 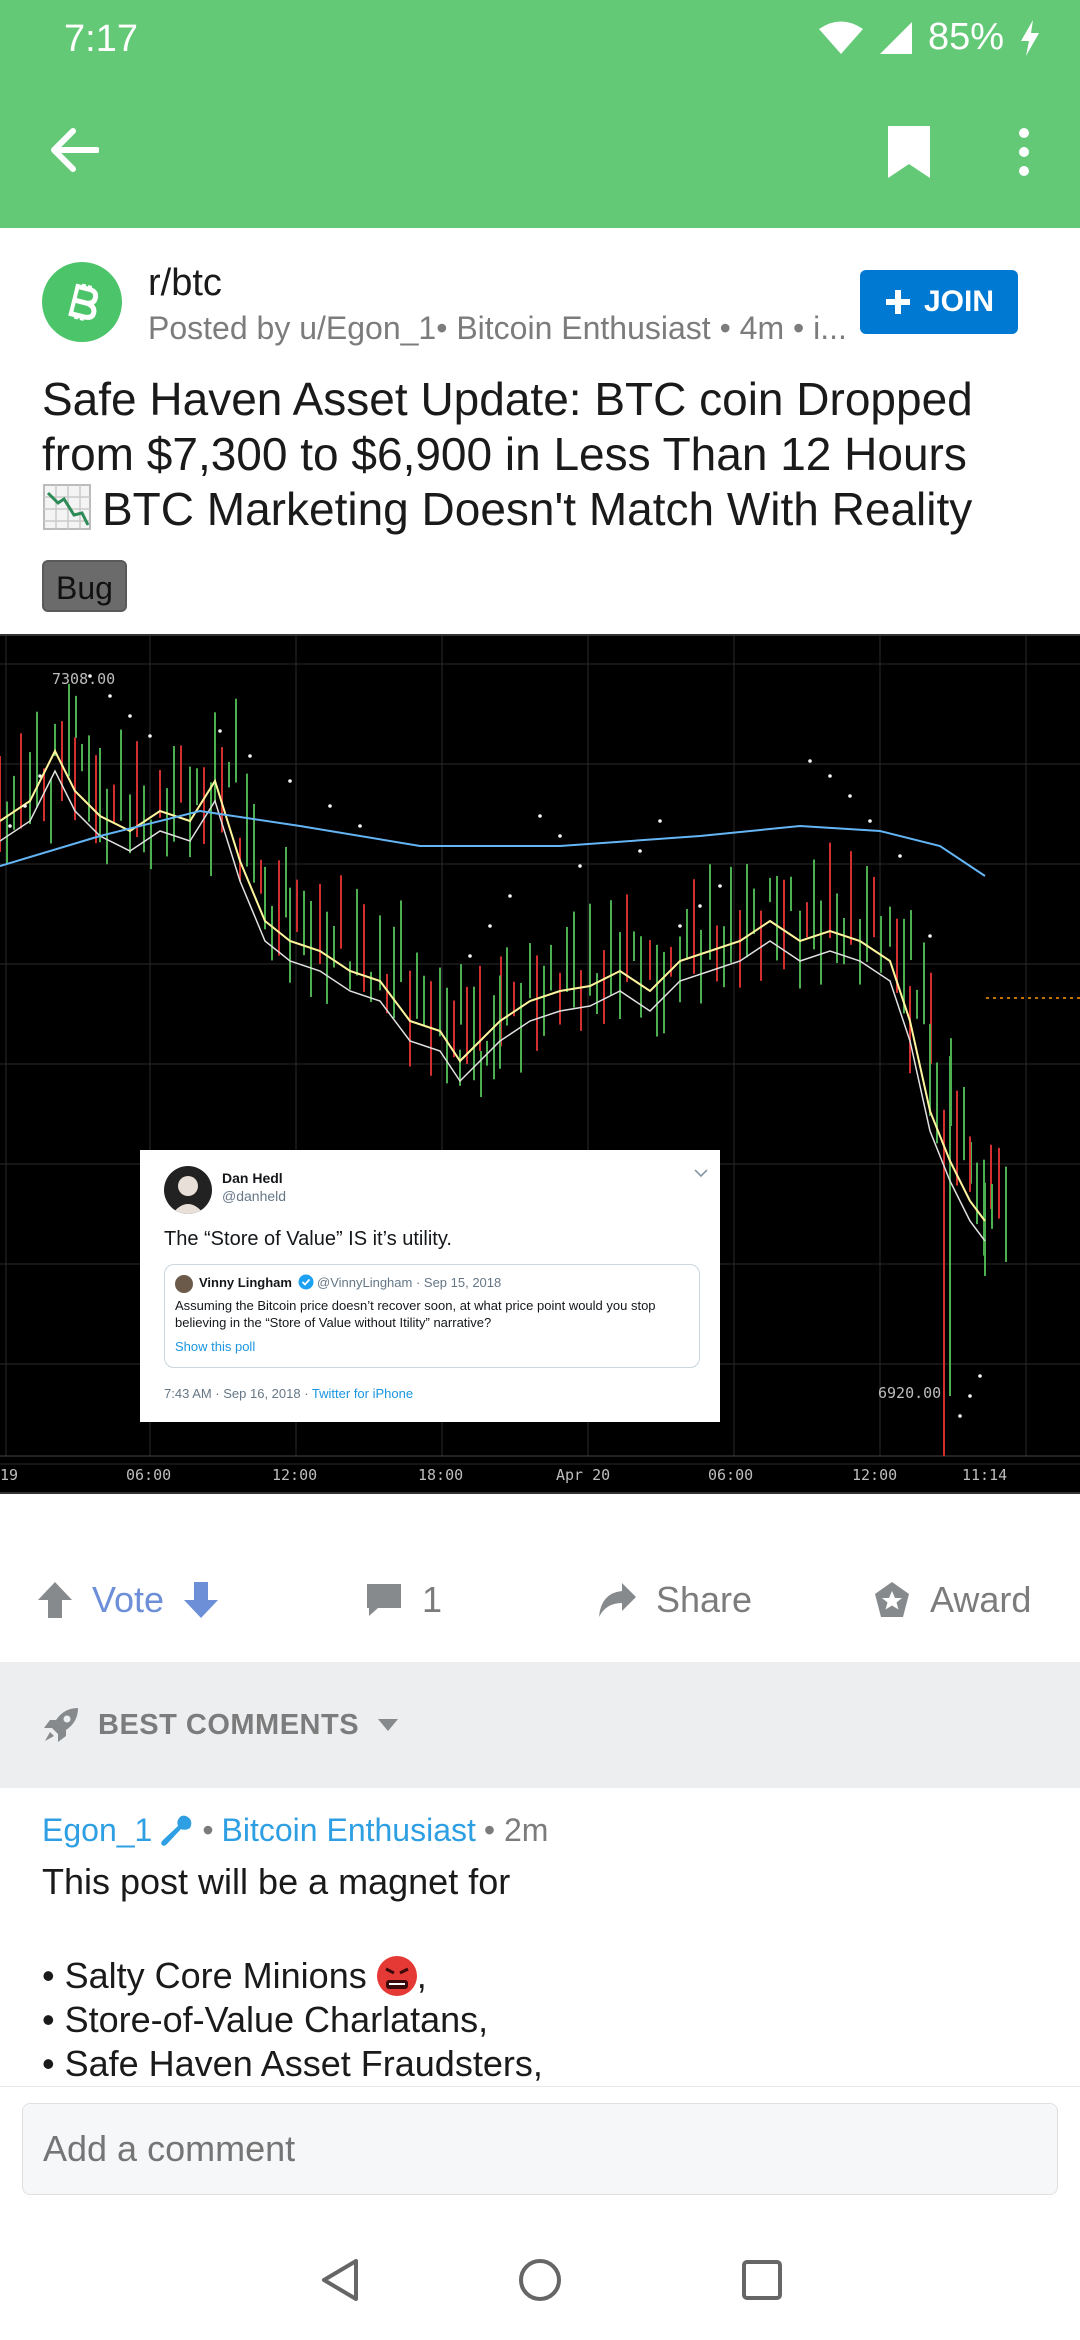 What do you see at coordinates (61, 1725) in the screenshot?
I see `rocket-icon` at bounding box center [61, 1725].